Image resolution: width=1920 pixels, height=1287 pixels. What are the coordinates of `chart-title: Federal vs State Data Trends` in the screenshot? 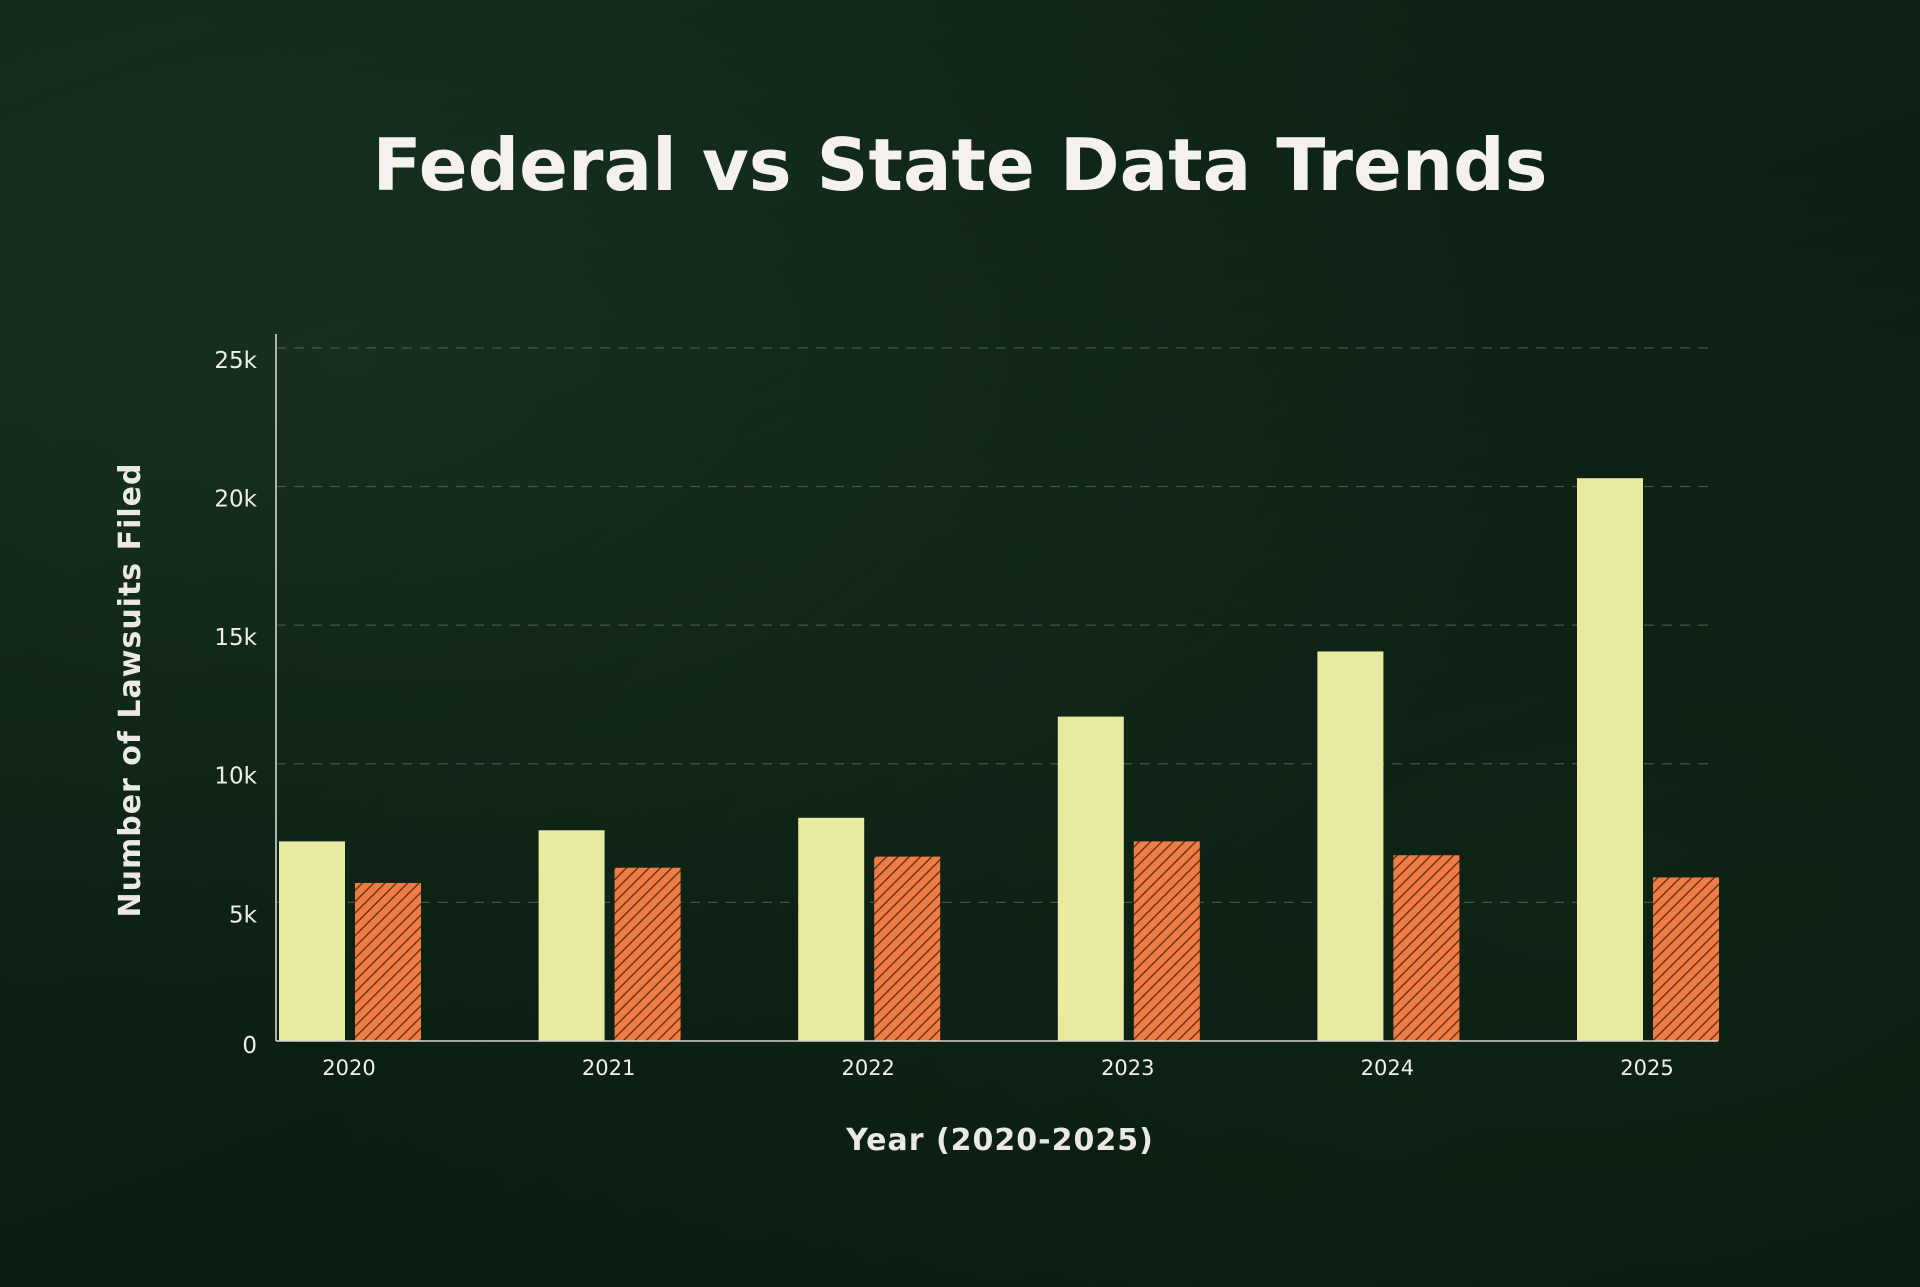 It's located at (960, 165).